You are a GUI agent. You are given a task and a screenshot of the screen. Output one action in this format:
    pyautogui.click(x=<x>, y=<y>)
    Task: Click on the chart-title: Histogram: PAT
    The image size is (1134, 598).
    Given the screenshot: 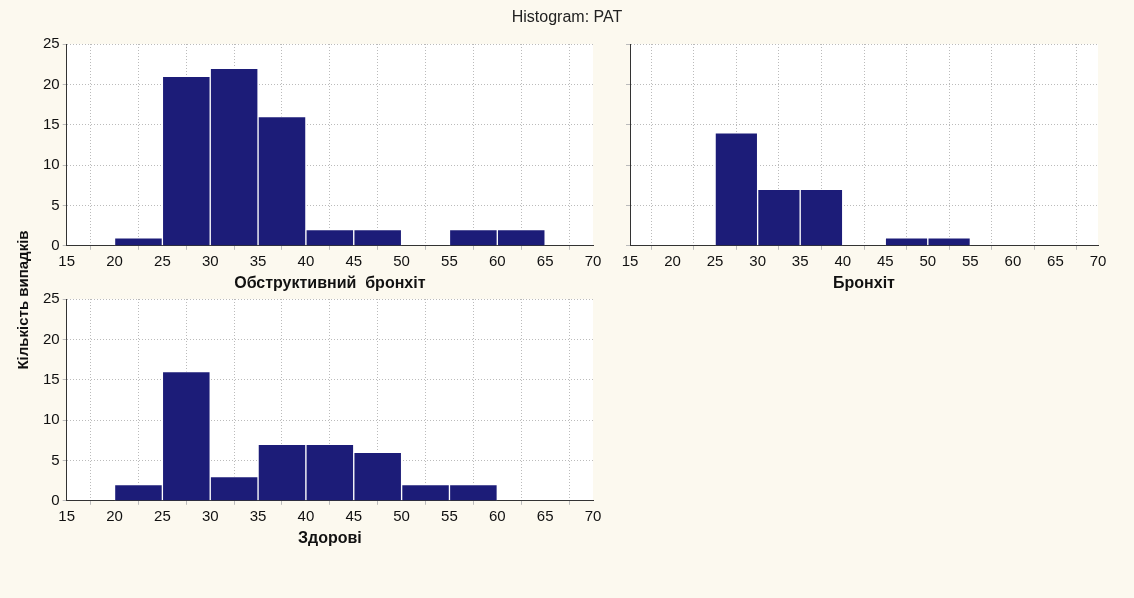 What is the action you would take?
    pyautogui.click(x=567, y=17)
    